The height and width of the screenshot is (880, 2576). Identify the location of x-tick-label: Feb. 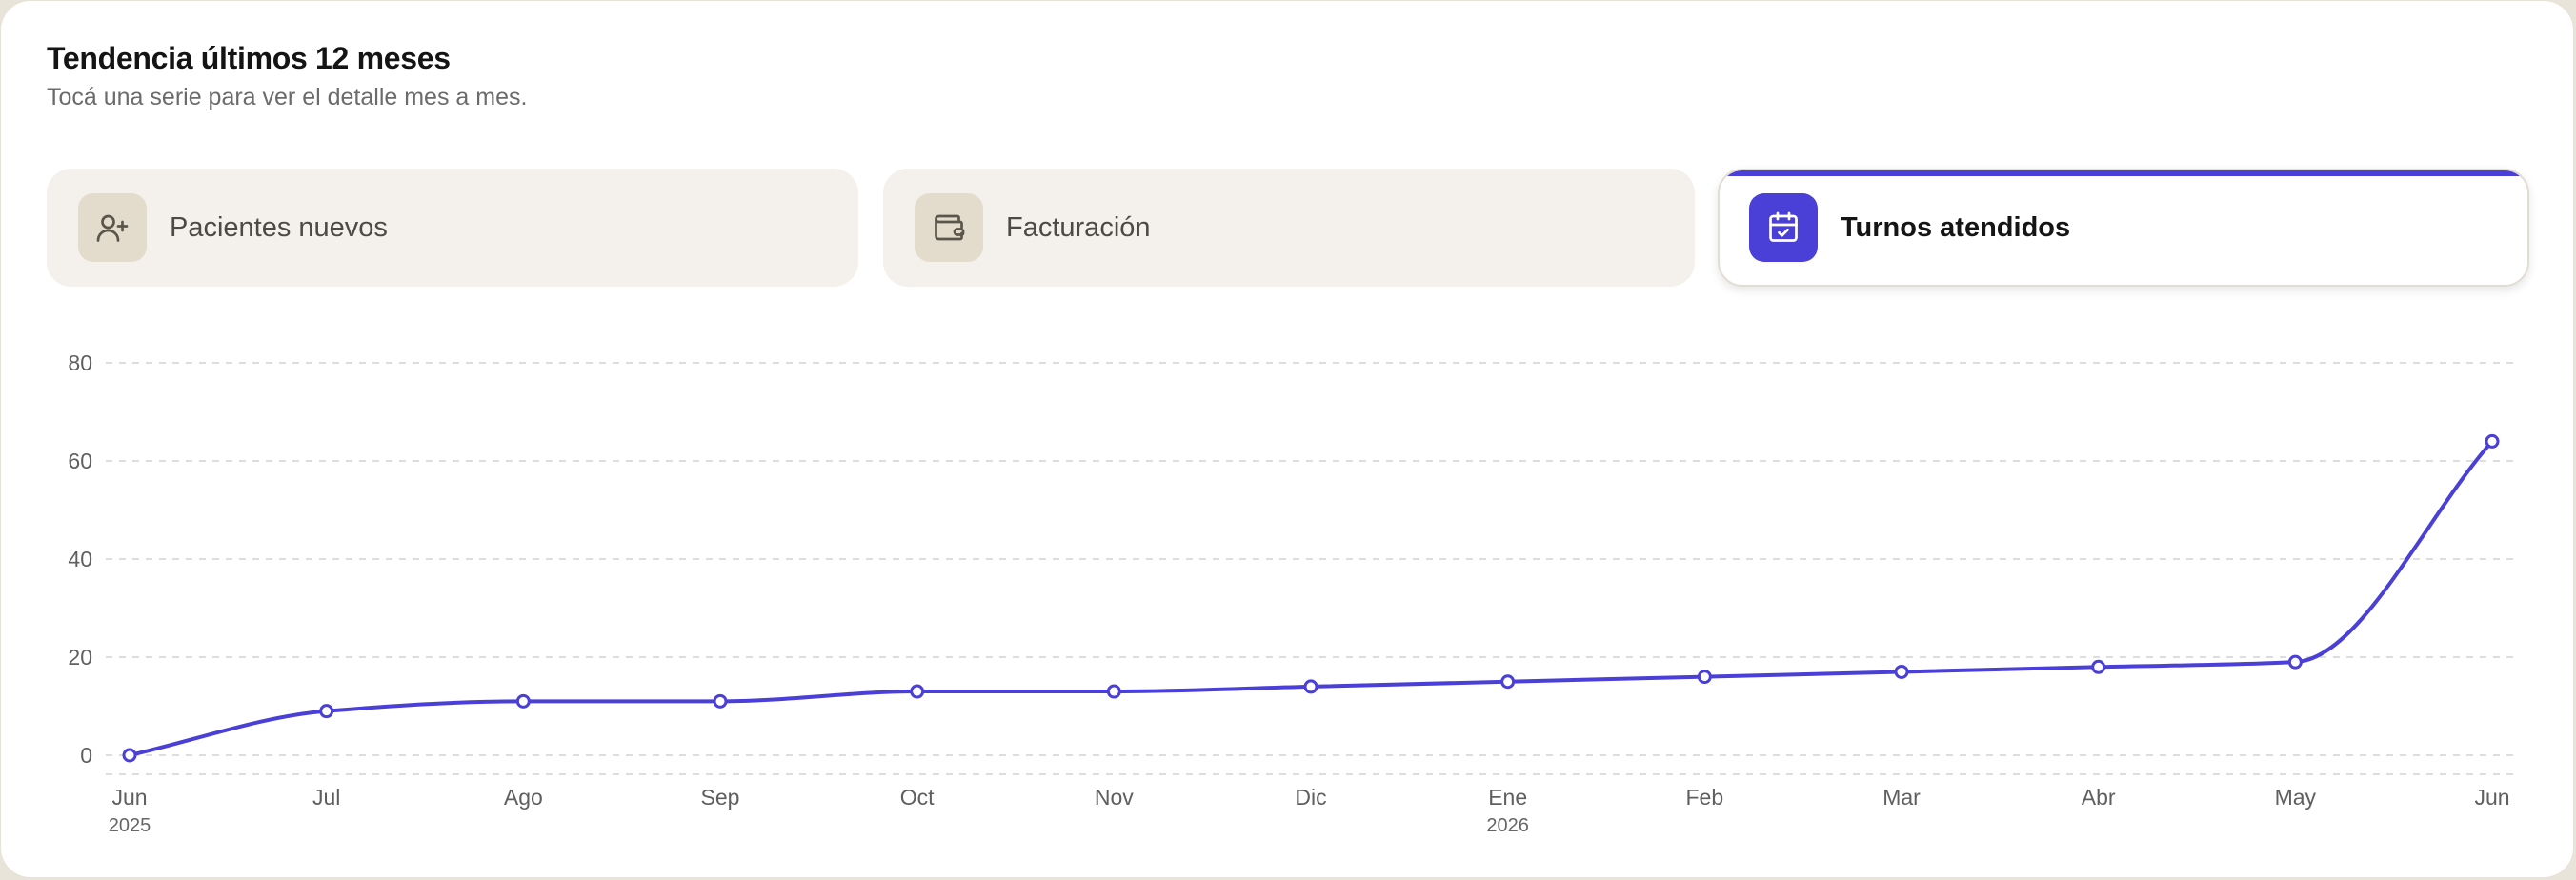
(1705, 797).